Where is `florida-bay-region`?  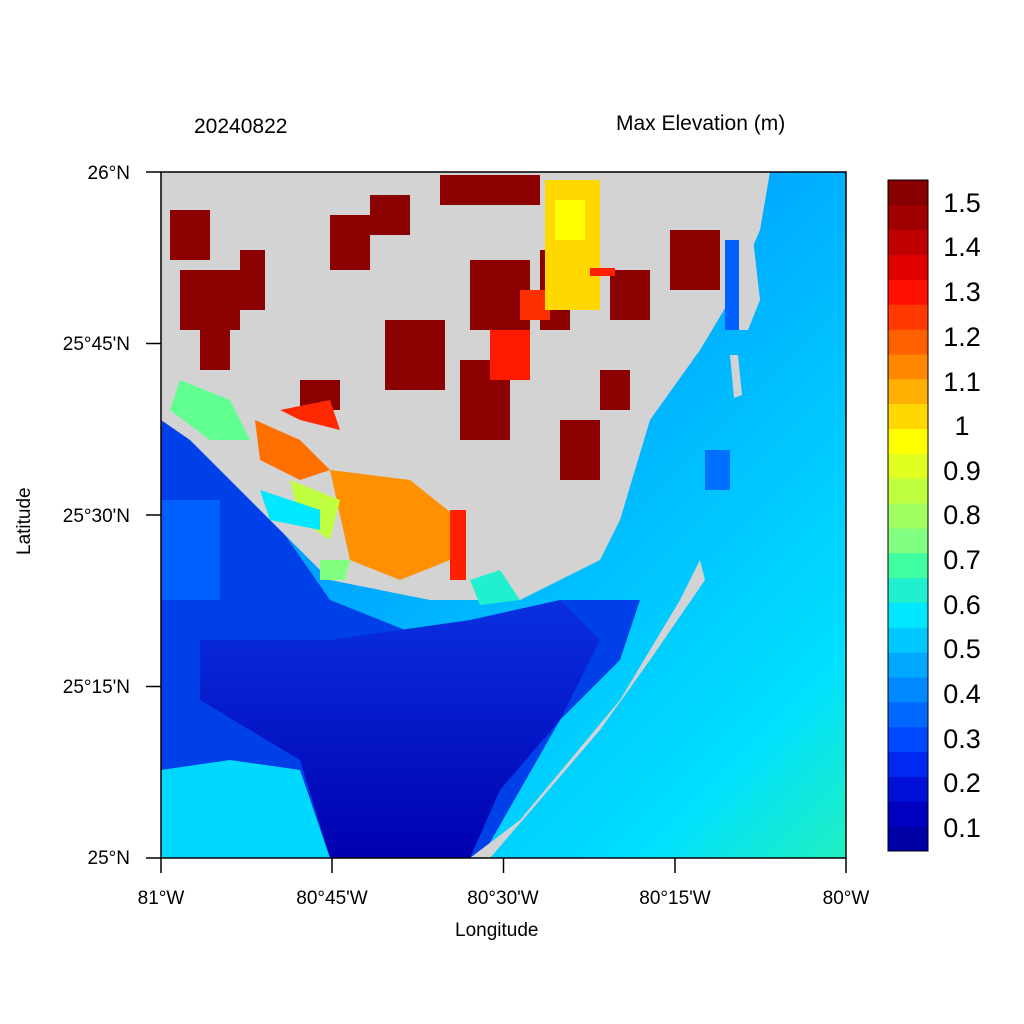 florida-bay-region is located at coordinates (400, 729).